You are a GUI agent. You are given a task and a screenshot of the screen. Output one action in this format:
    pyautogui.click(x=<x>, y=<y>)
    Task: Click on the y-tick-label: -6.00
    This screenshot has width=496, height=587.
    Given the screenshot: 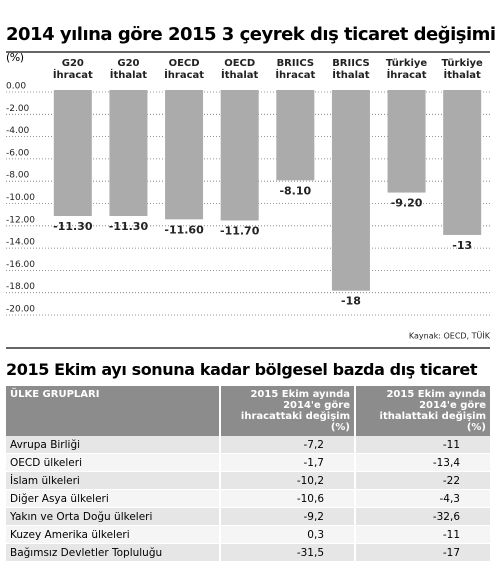 What is the action you would take?
    pyautogui.click(x=18, y=153)
    